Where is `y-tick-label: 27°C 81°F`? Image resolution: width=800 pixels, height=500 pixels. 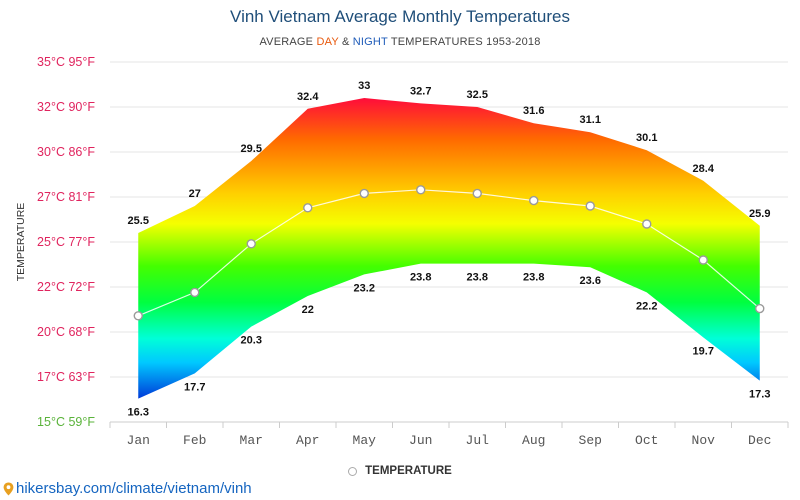
y-tick-label: 27°C 81°F is located at coordinates (66, 197).